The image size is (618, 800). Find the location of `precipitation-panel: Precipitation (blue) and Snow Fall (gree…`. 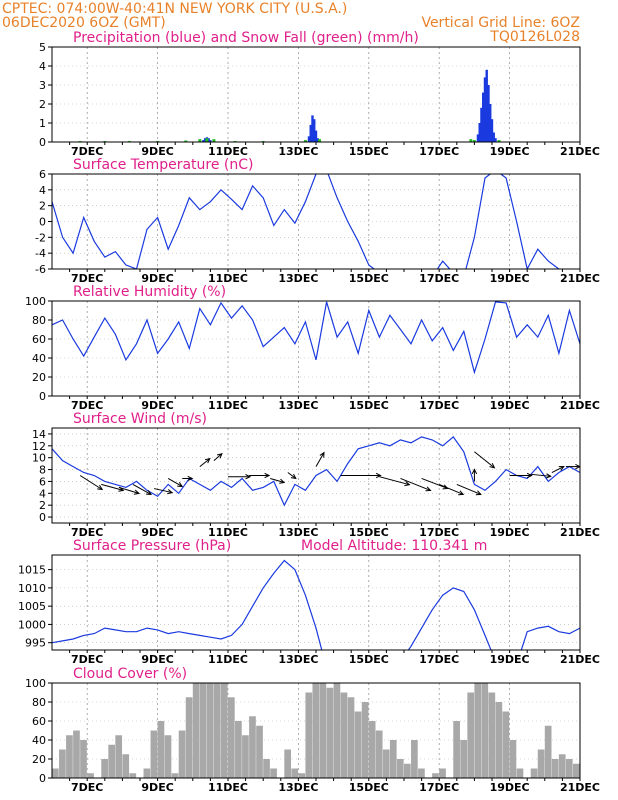

precipitation-panel: Precipitation (blue) and Snow Fall (gree… is located at coordinates (319, 94).